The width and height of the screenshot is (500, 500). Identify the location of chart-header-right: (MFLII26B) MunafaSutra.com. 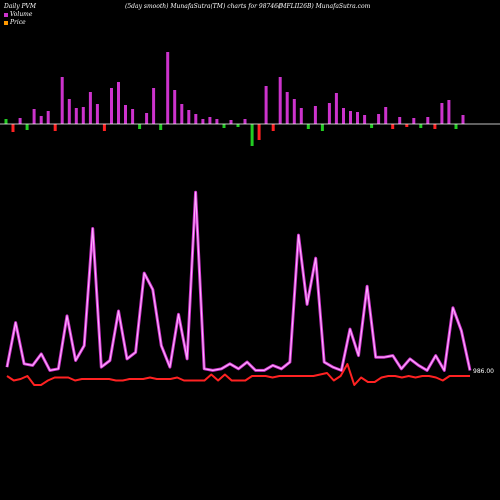
(324, 6).